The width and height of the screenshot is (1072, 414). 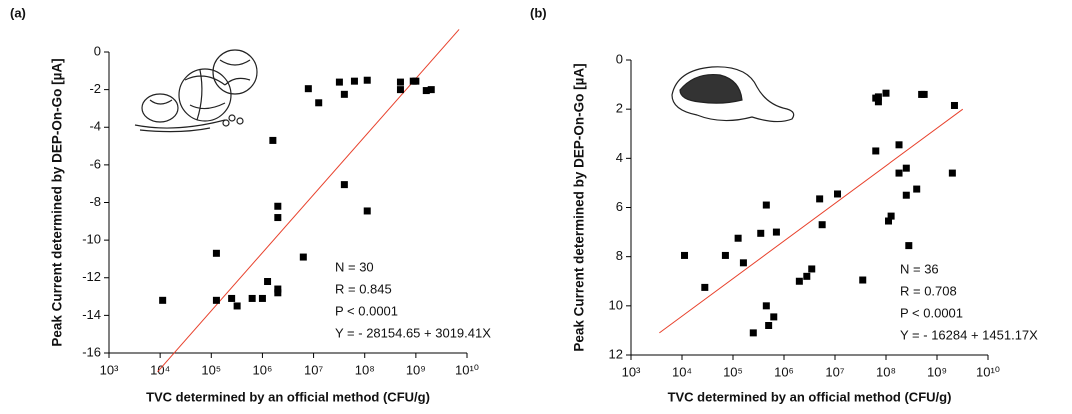 I want to click on annotation: Y = - 28154.65 + 3019.41X, so click(x=413, y=332).